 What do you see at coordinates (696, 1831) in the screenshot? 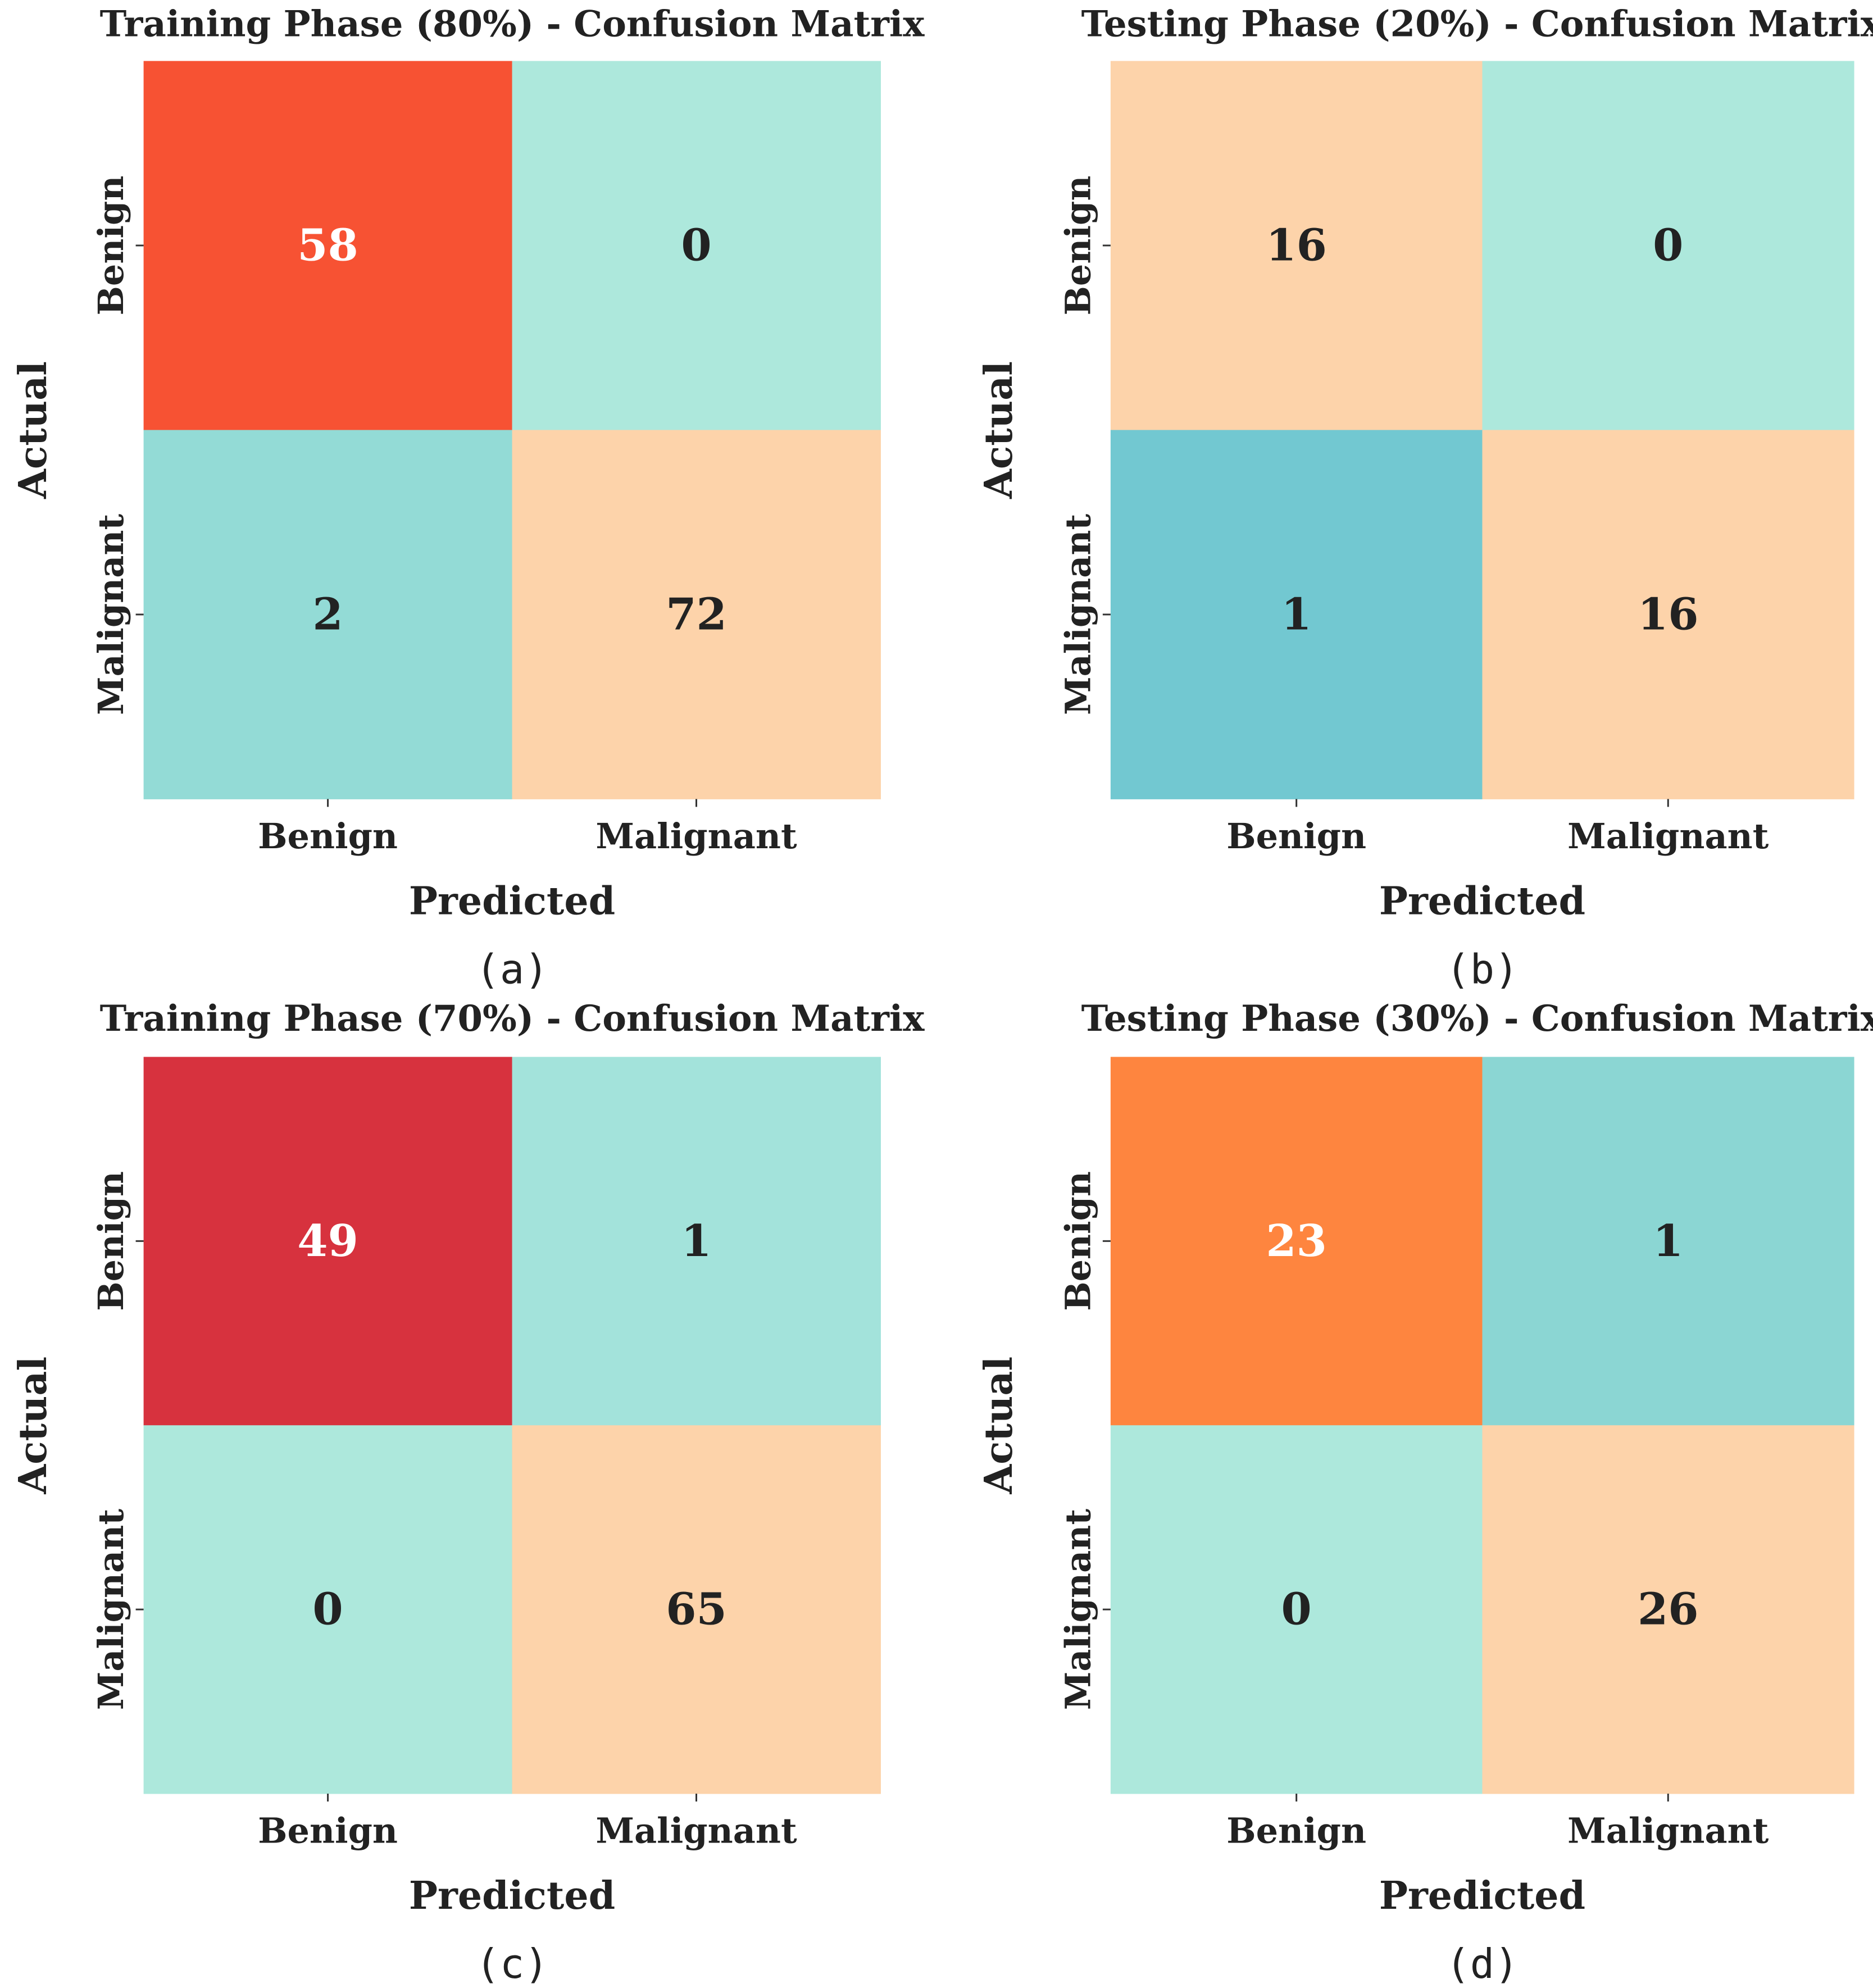
I see `panel-c-xtick-label-1: Malignant` at bounding box center [696, 1831].